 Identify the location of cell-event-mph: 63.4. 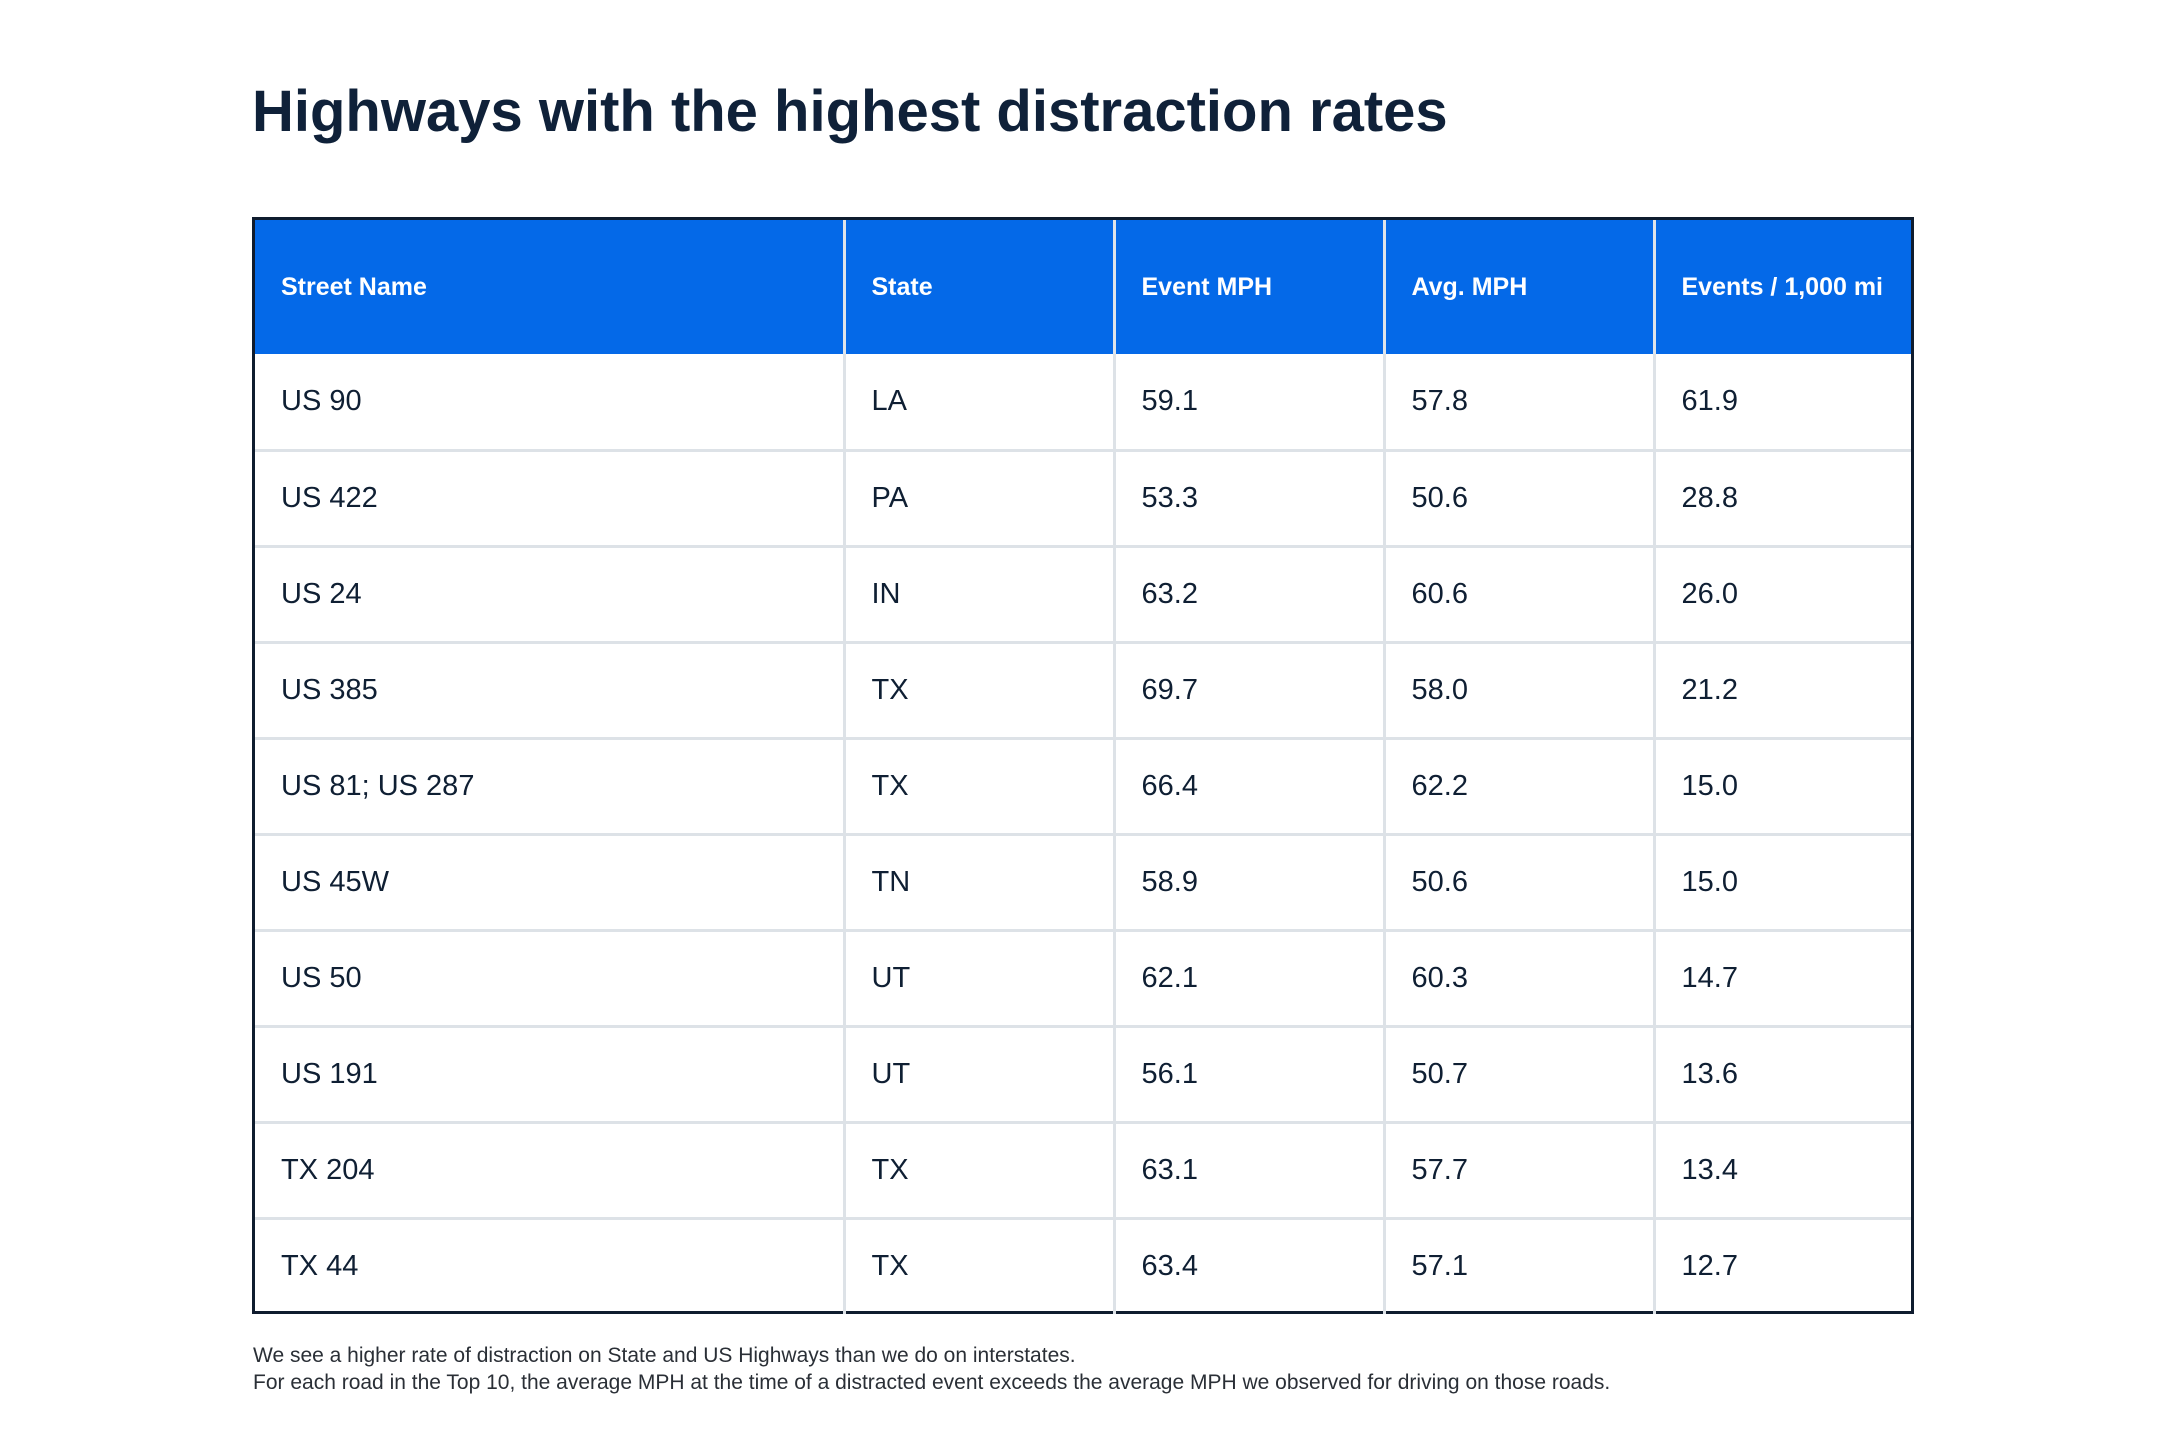
(1248, 1265).